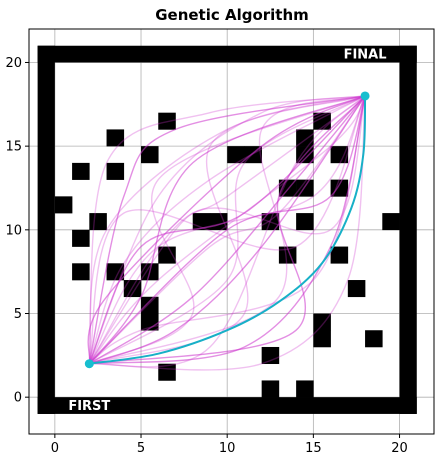  I want to click on border-top, so click(227, 54).